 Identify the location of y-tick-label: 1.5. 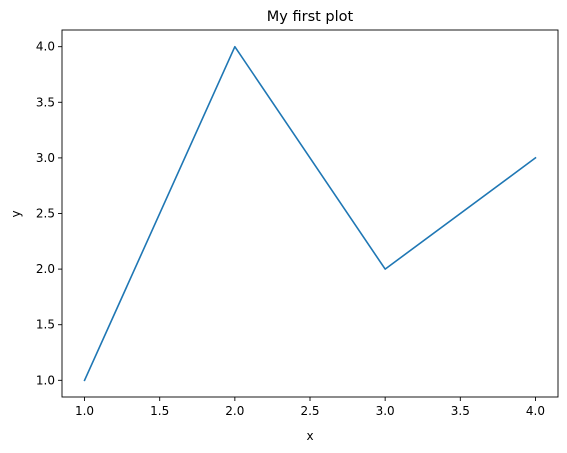
(45, 325).